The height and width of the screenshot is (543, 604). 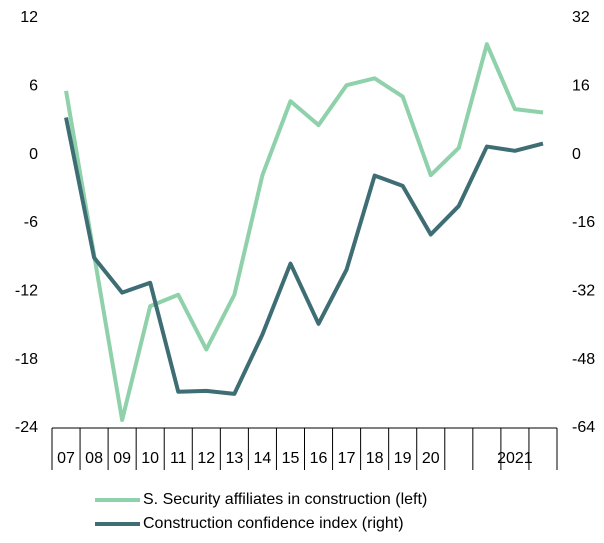 I want to click on y2-tick-label: -64, so click(x=583, y=427).